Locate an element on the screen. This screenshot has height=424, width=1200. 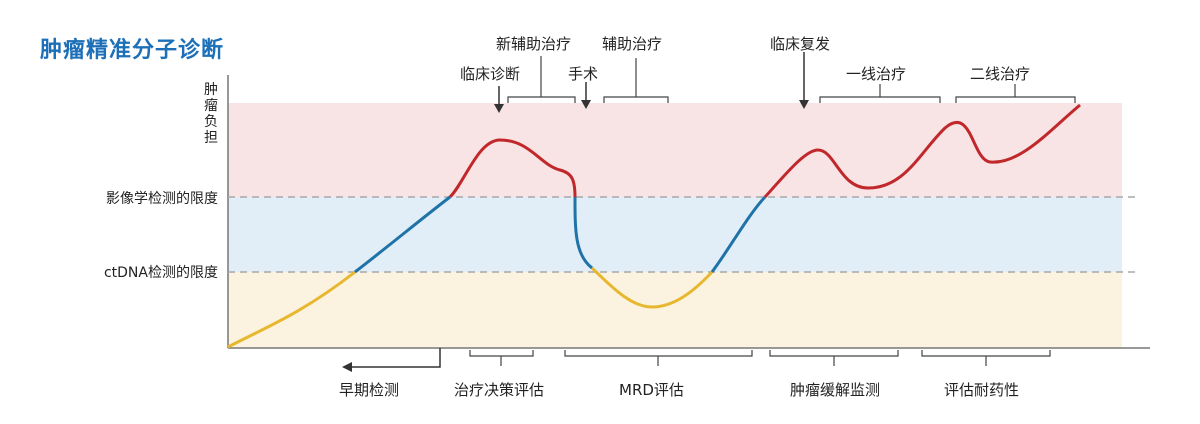
curve-segment-yellow-early is located at coordinates (291, 309).